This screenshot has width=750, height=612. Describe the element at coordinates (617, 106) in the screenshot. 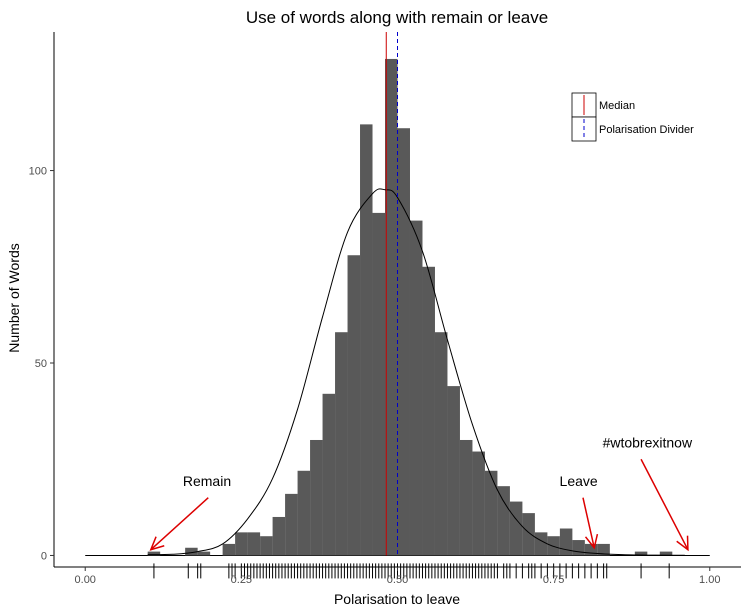

I see `legend-label-median: Median` at that location.